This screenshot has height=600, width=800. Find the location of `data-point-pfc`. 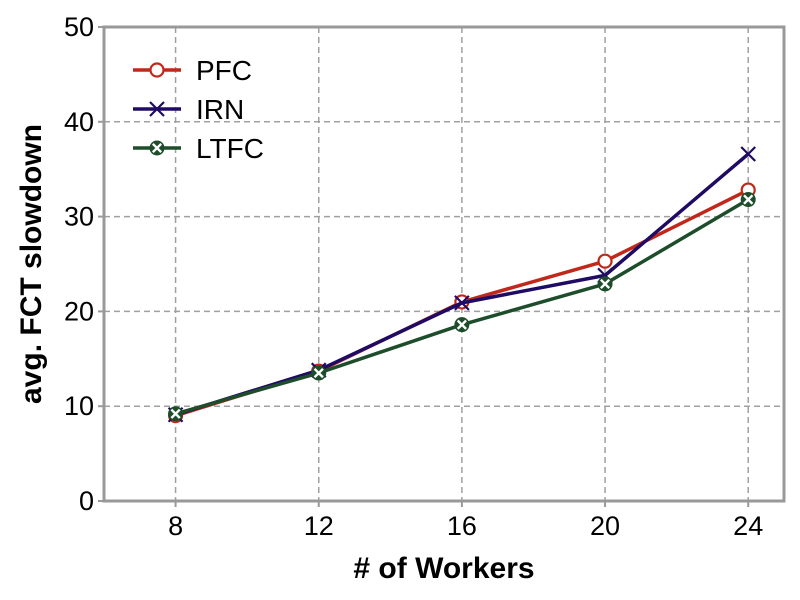

data-point-pfc is located at coordinates (605, 261).